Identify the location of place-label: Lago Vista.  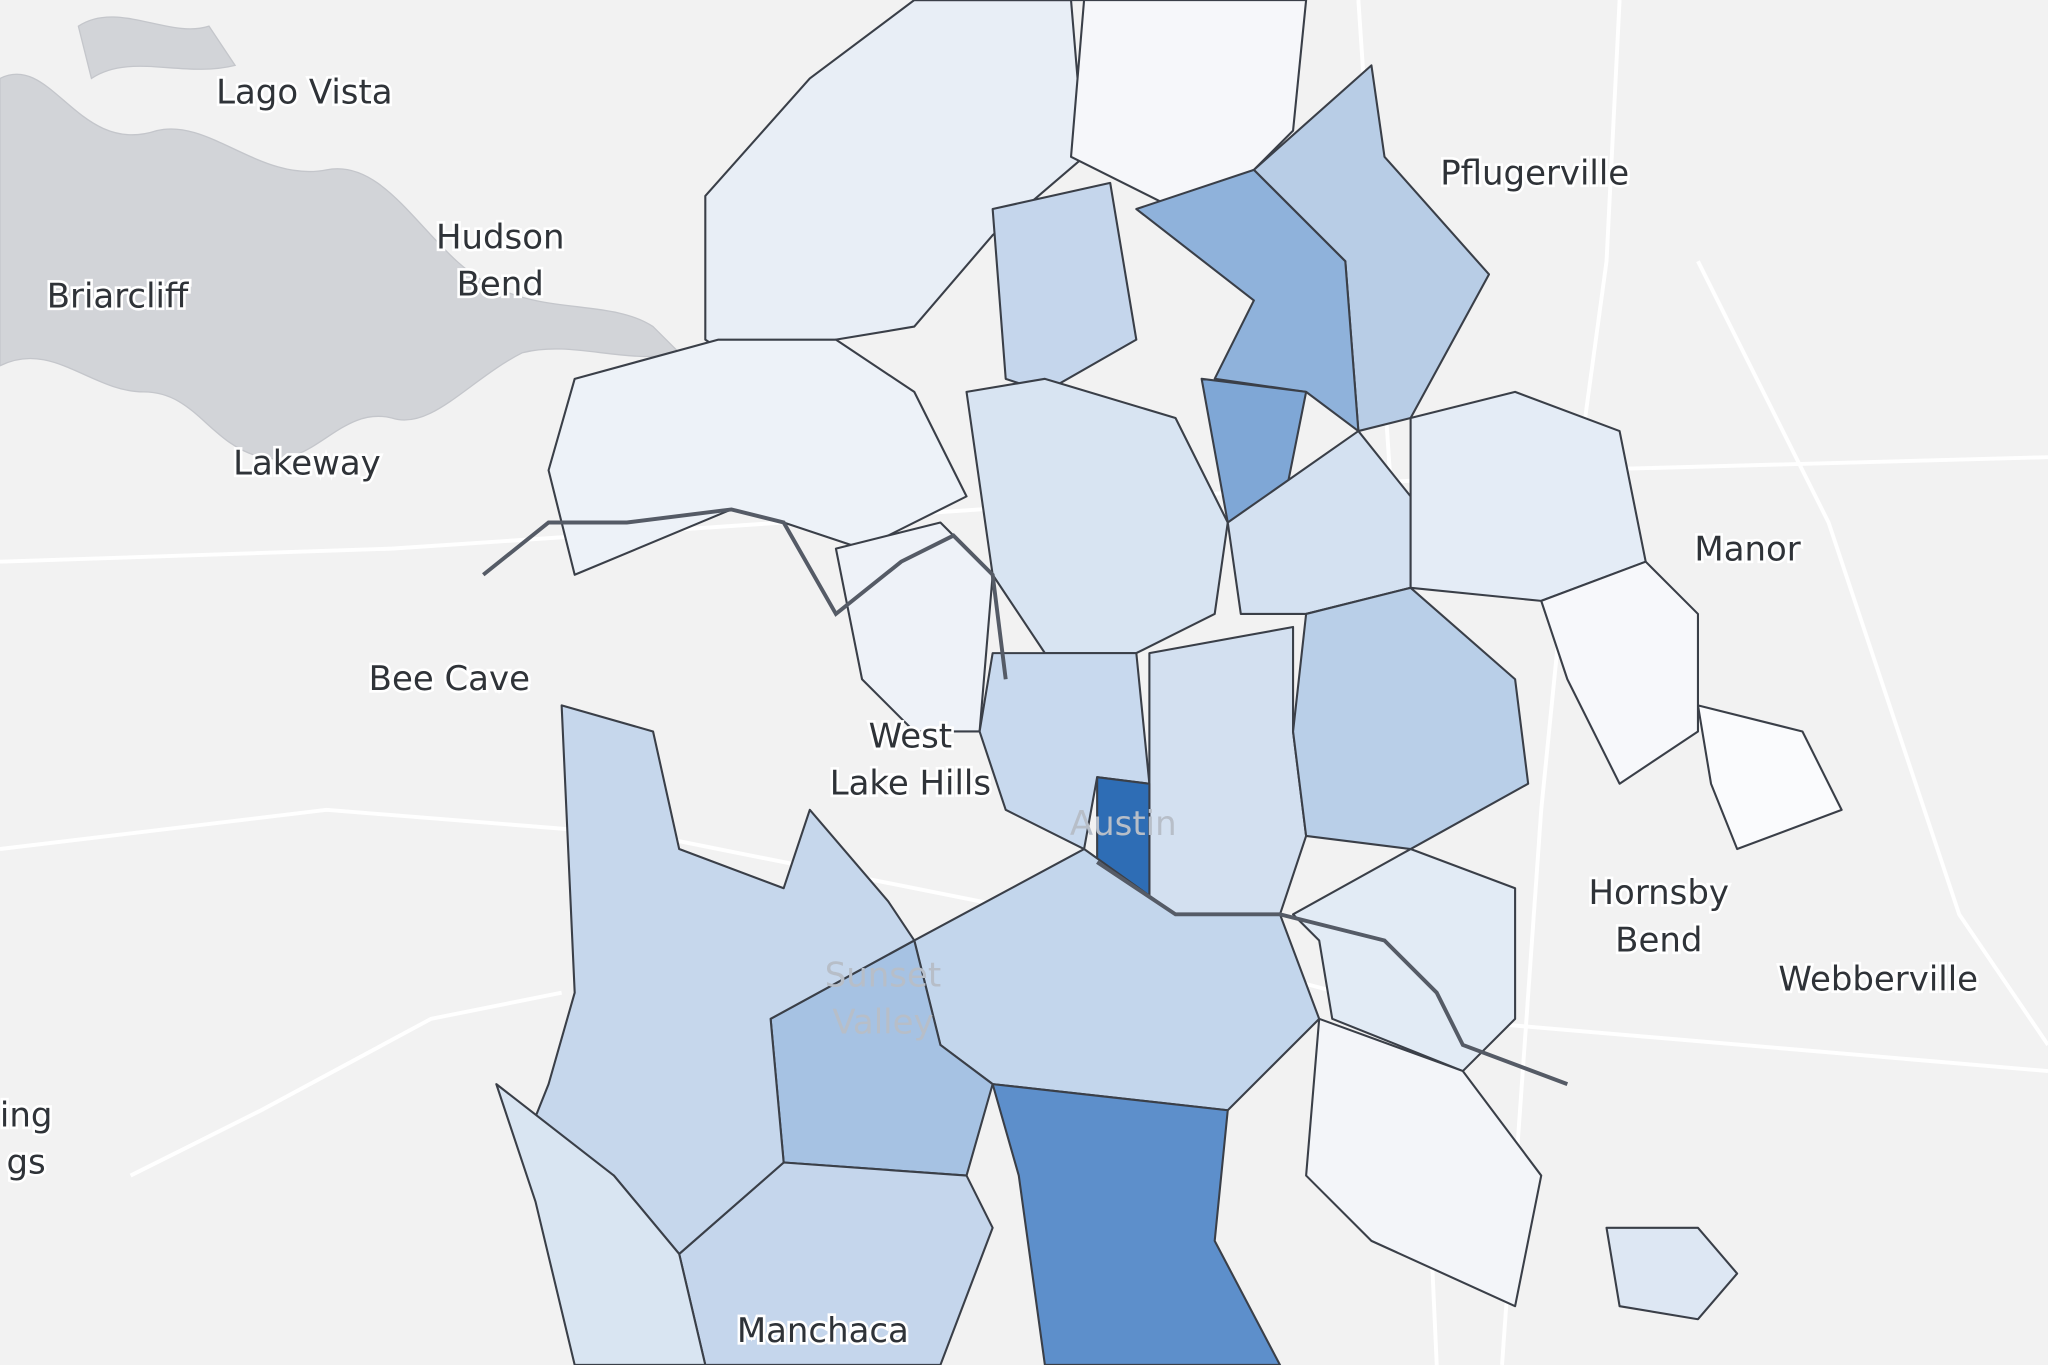
(304, 93).